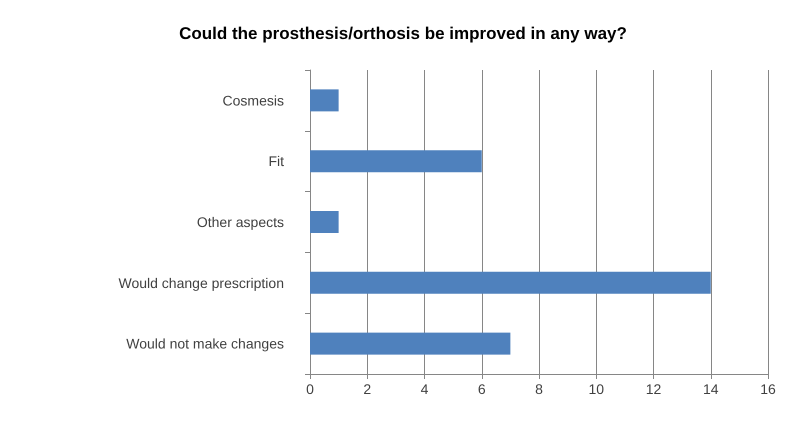 The height and width of the screenshot is (434, 807). What do you see at coordinates (276, 161) in the screenshot?
I see `y-tick-label: Fit` at bounding box center [276, 161].